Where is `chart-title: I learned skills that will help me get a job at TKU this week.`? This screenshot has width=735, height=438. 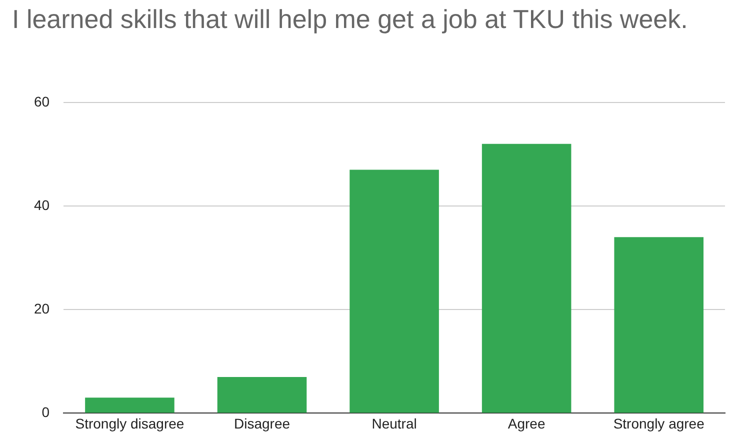
chart-title: I learned skills that will help me get a job at TKU this week. is located at coordinates (350, 19).